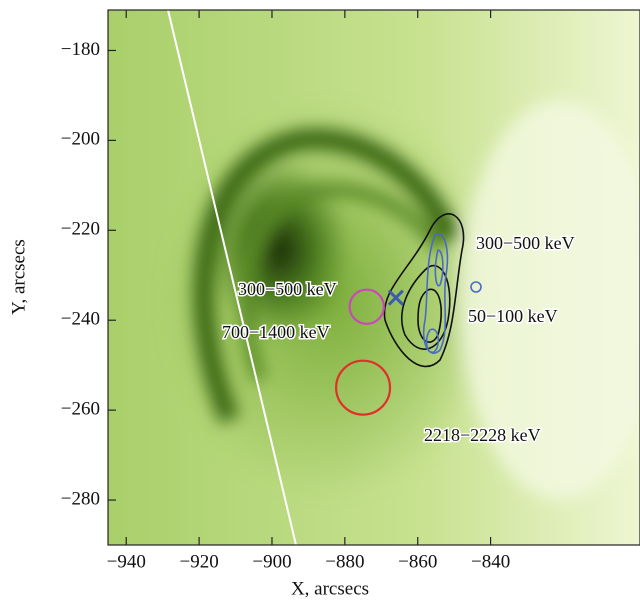  I want to click on y-tick-label: −200, so click(80, 139).